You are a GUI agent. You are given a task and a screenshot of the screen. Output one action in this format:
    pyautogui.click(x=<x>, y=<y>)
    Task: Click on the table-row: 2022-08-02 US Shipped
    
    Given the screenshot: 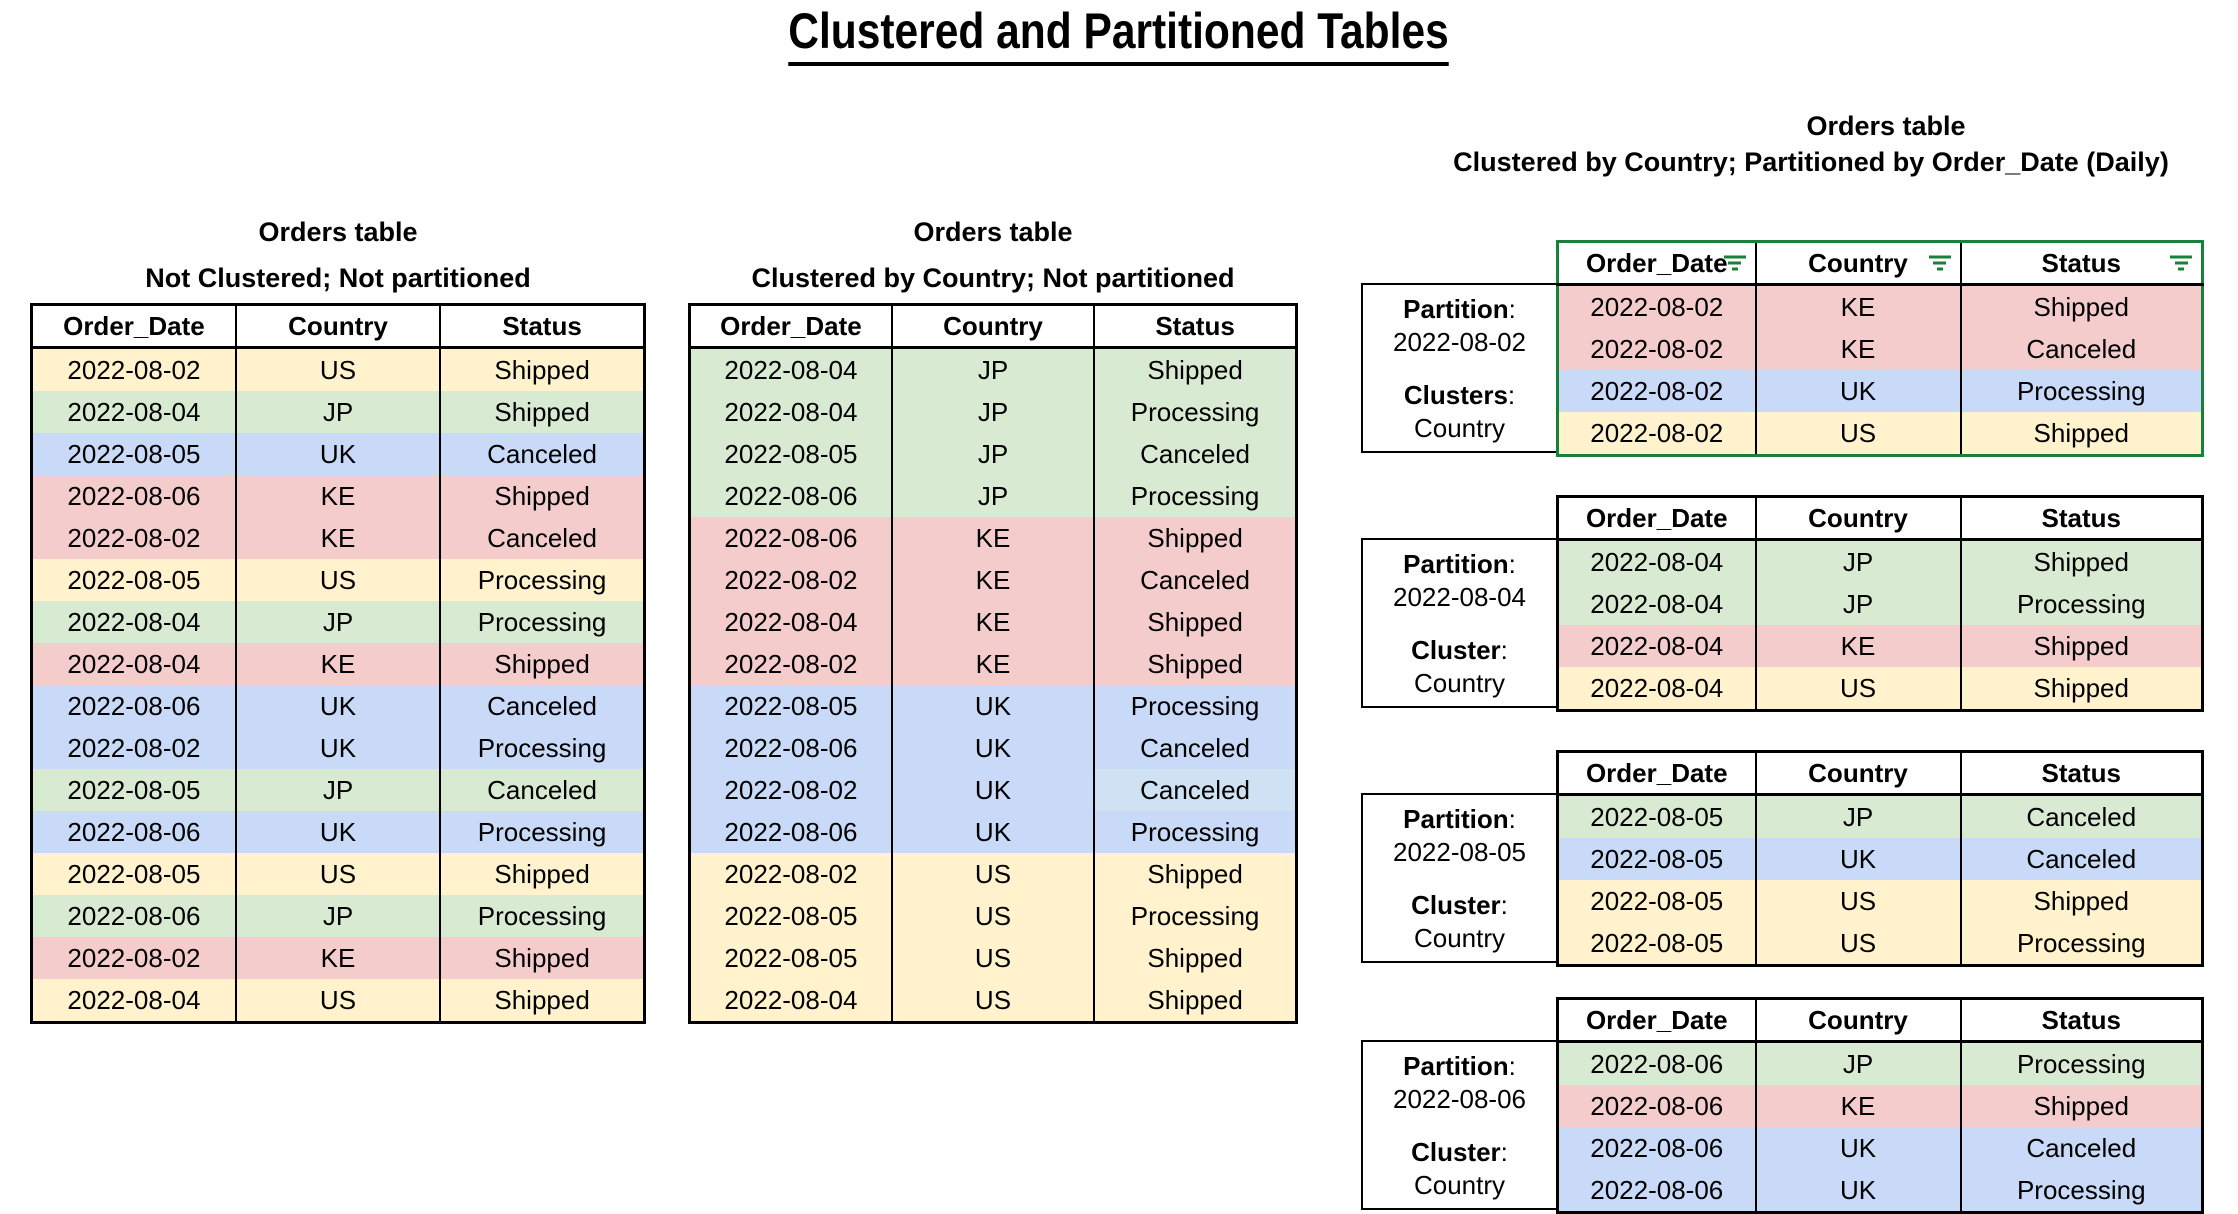 What is the action you would take?
    pyautogui.click(x=1880, y=434)
    